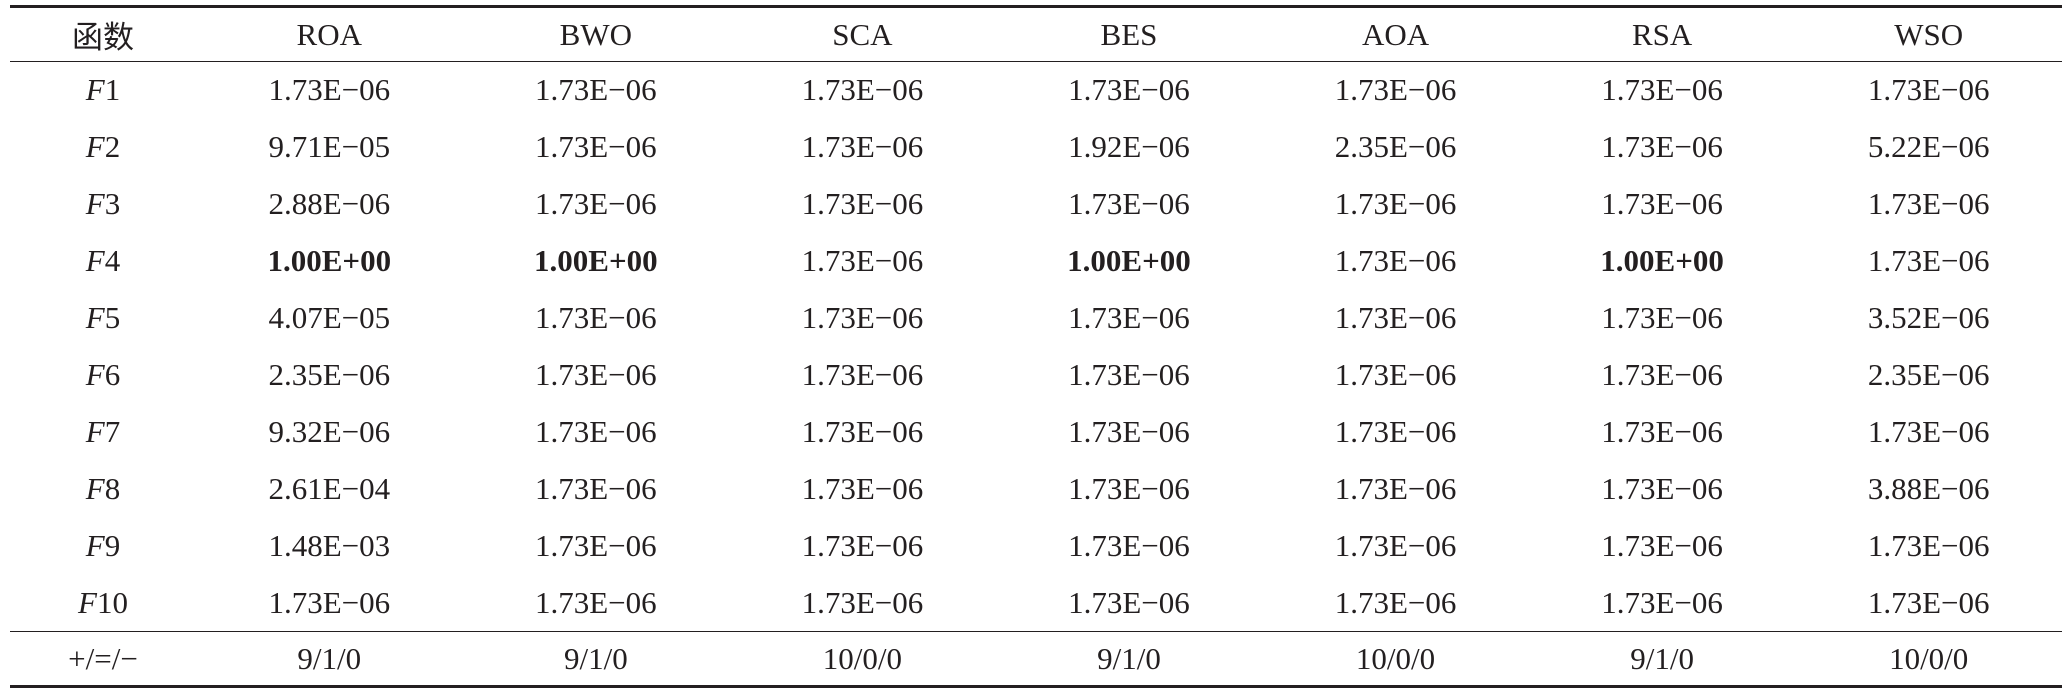  Describe the element at coordinates (103, 488) in the screenshot. I see `function-name: F8` at that location.